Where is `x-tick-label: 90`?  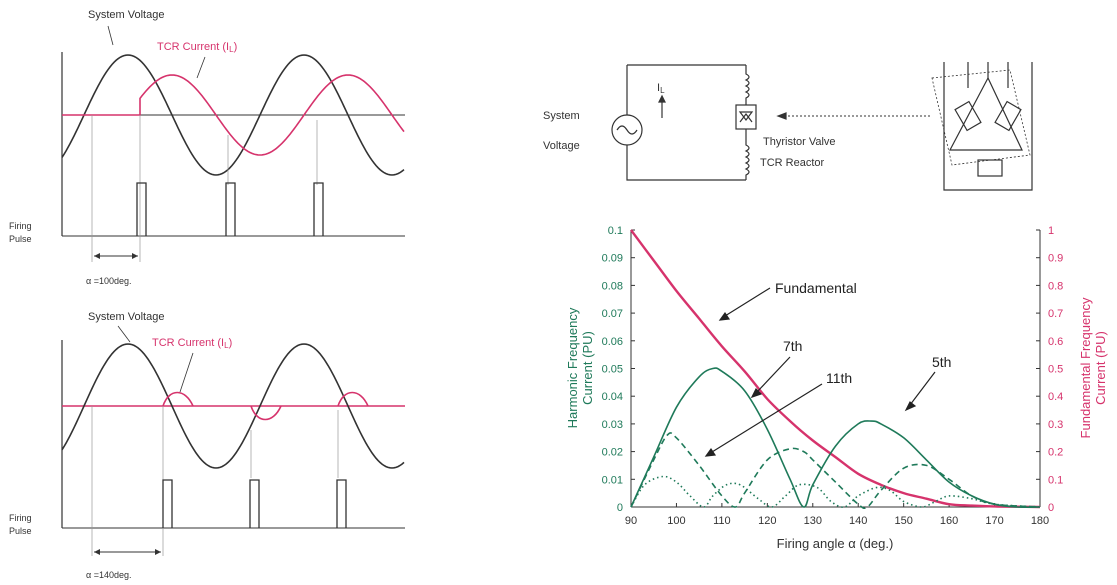 x-tick-label: 90 is located at coordinates (631, 521).